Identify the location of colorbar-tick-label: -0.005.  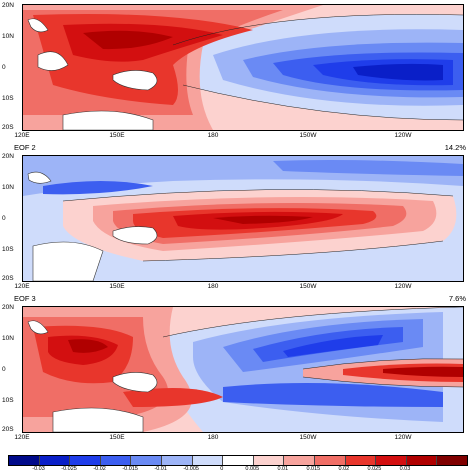
(191, 469).